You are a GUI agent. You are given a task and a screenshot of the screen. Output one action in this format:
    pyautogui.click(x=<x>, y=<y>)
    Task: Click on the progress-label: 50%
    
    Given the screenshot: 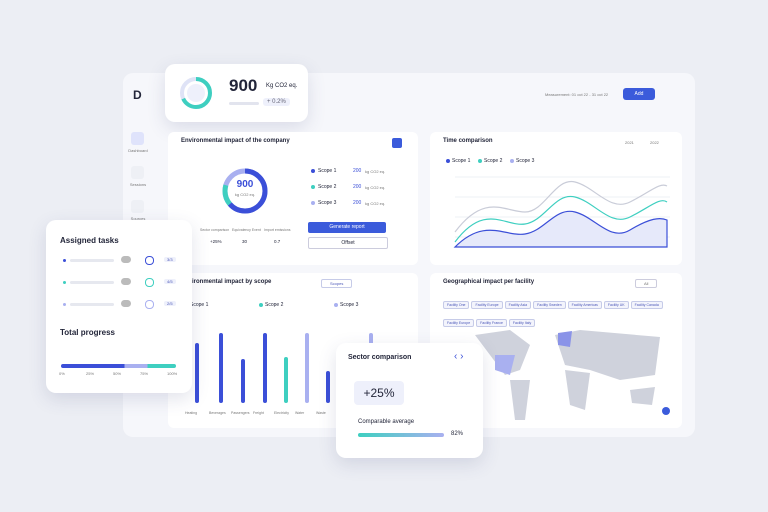 What is the action you would take?
    pyautogui.click(x=117, y=373)
    